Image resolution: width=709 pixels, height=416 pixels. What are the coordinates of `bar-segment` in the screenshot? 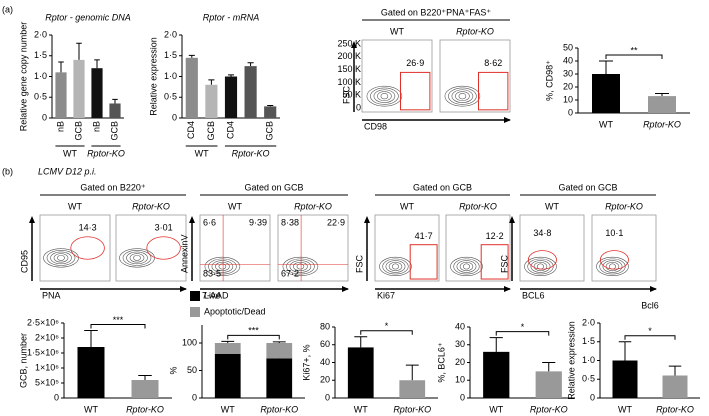 It's located at (279, 351).